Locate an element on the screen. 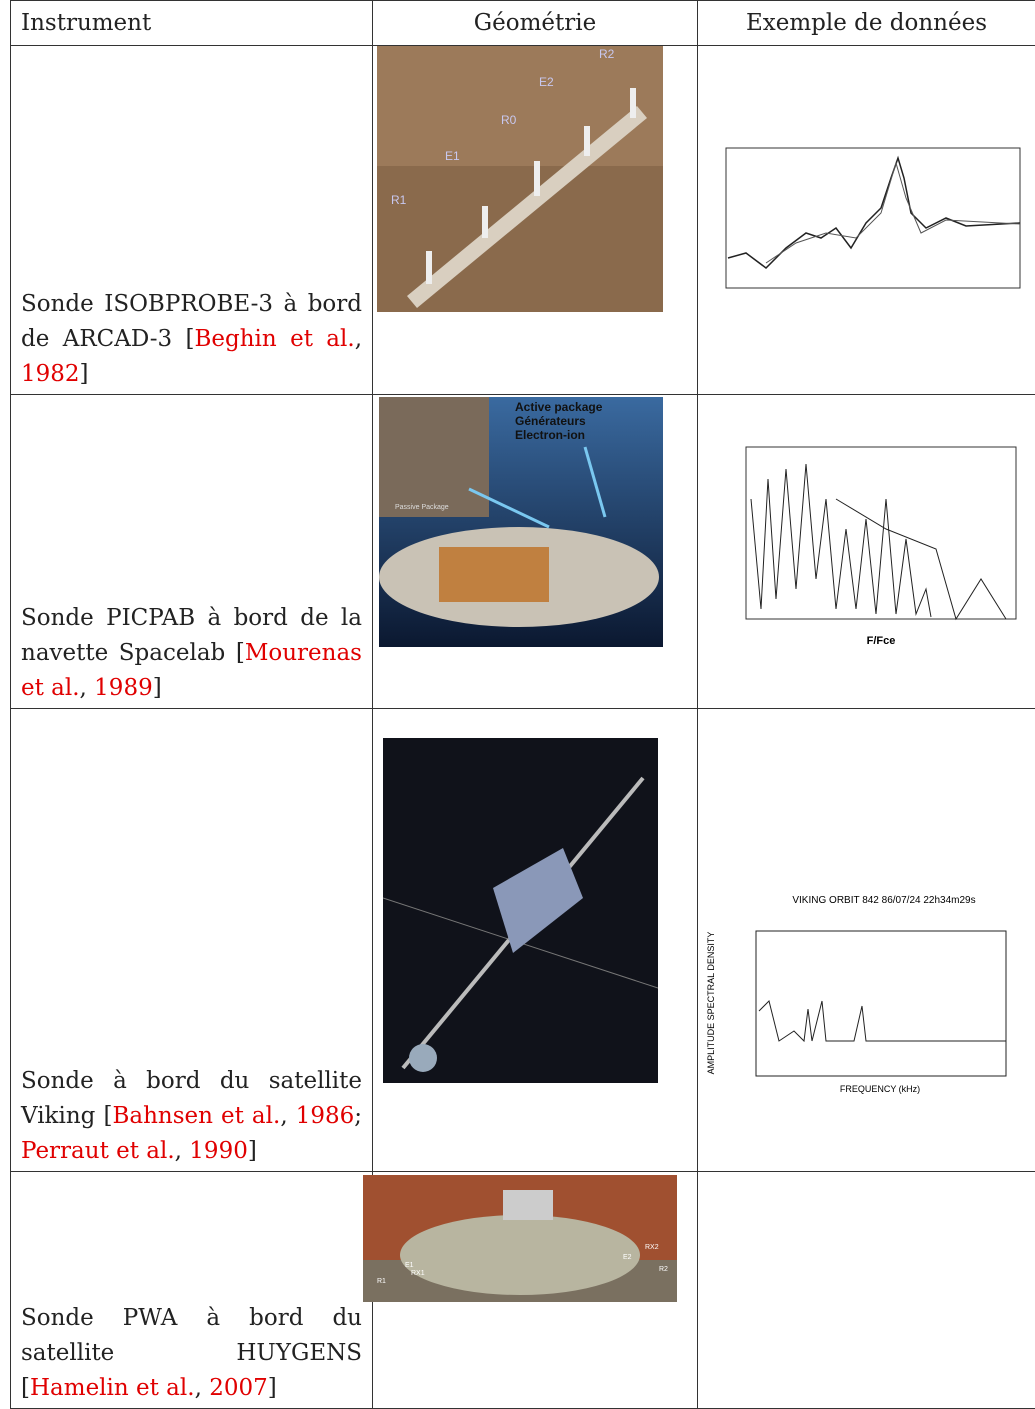  spectrum-plot: F/Fce is located at coordinates (881, 546).